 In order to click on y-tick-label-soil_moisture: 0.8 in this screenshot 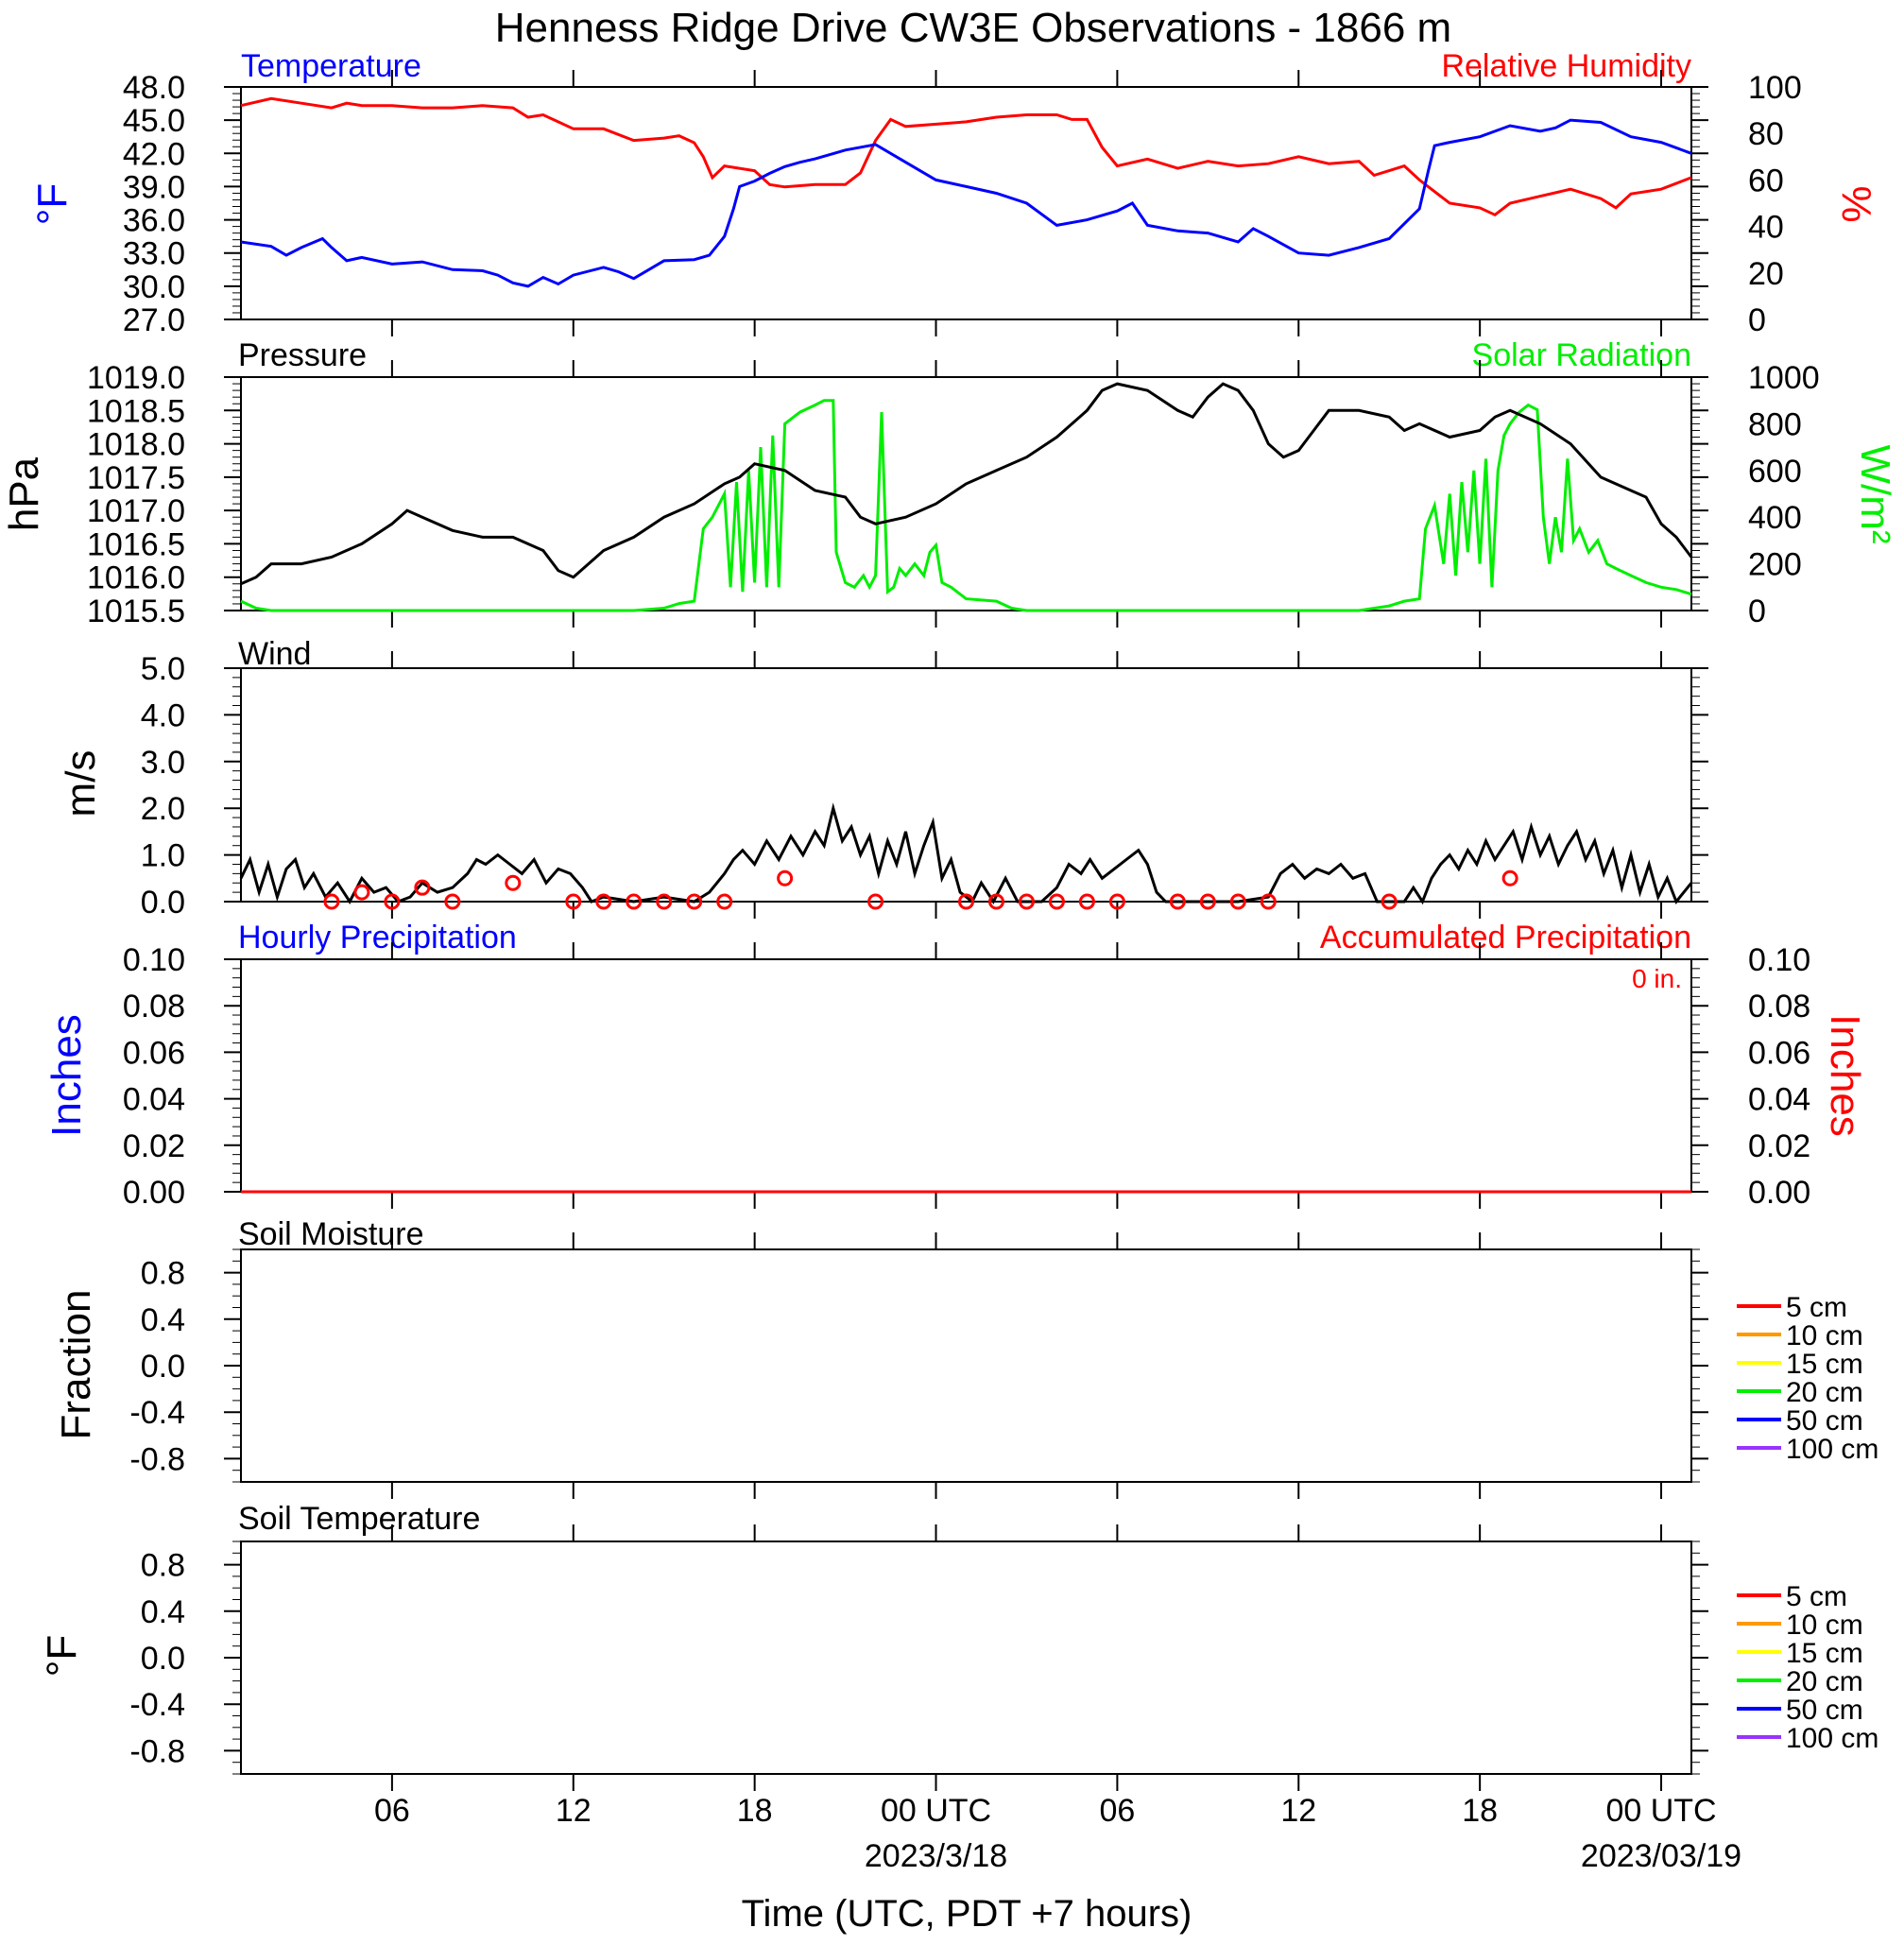, I will do `click(163, 1274)`.